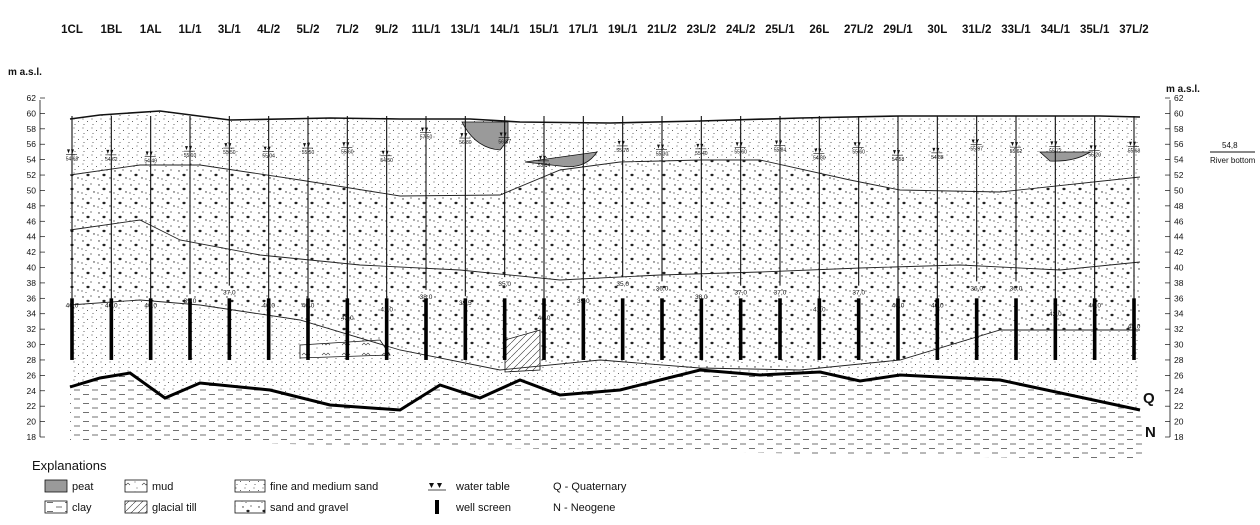 The height and width of the screenshot is (525, 1260). I want to click on right-tick-label: 20, so click(1179, 422).